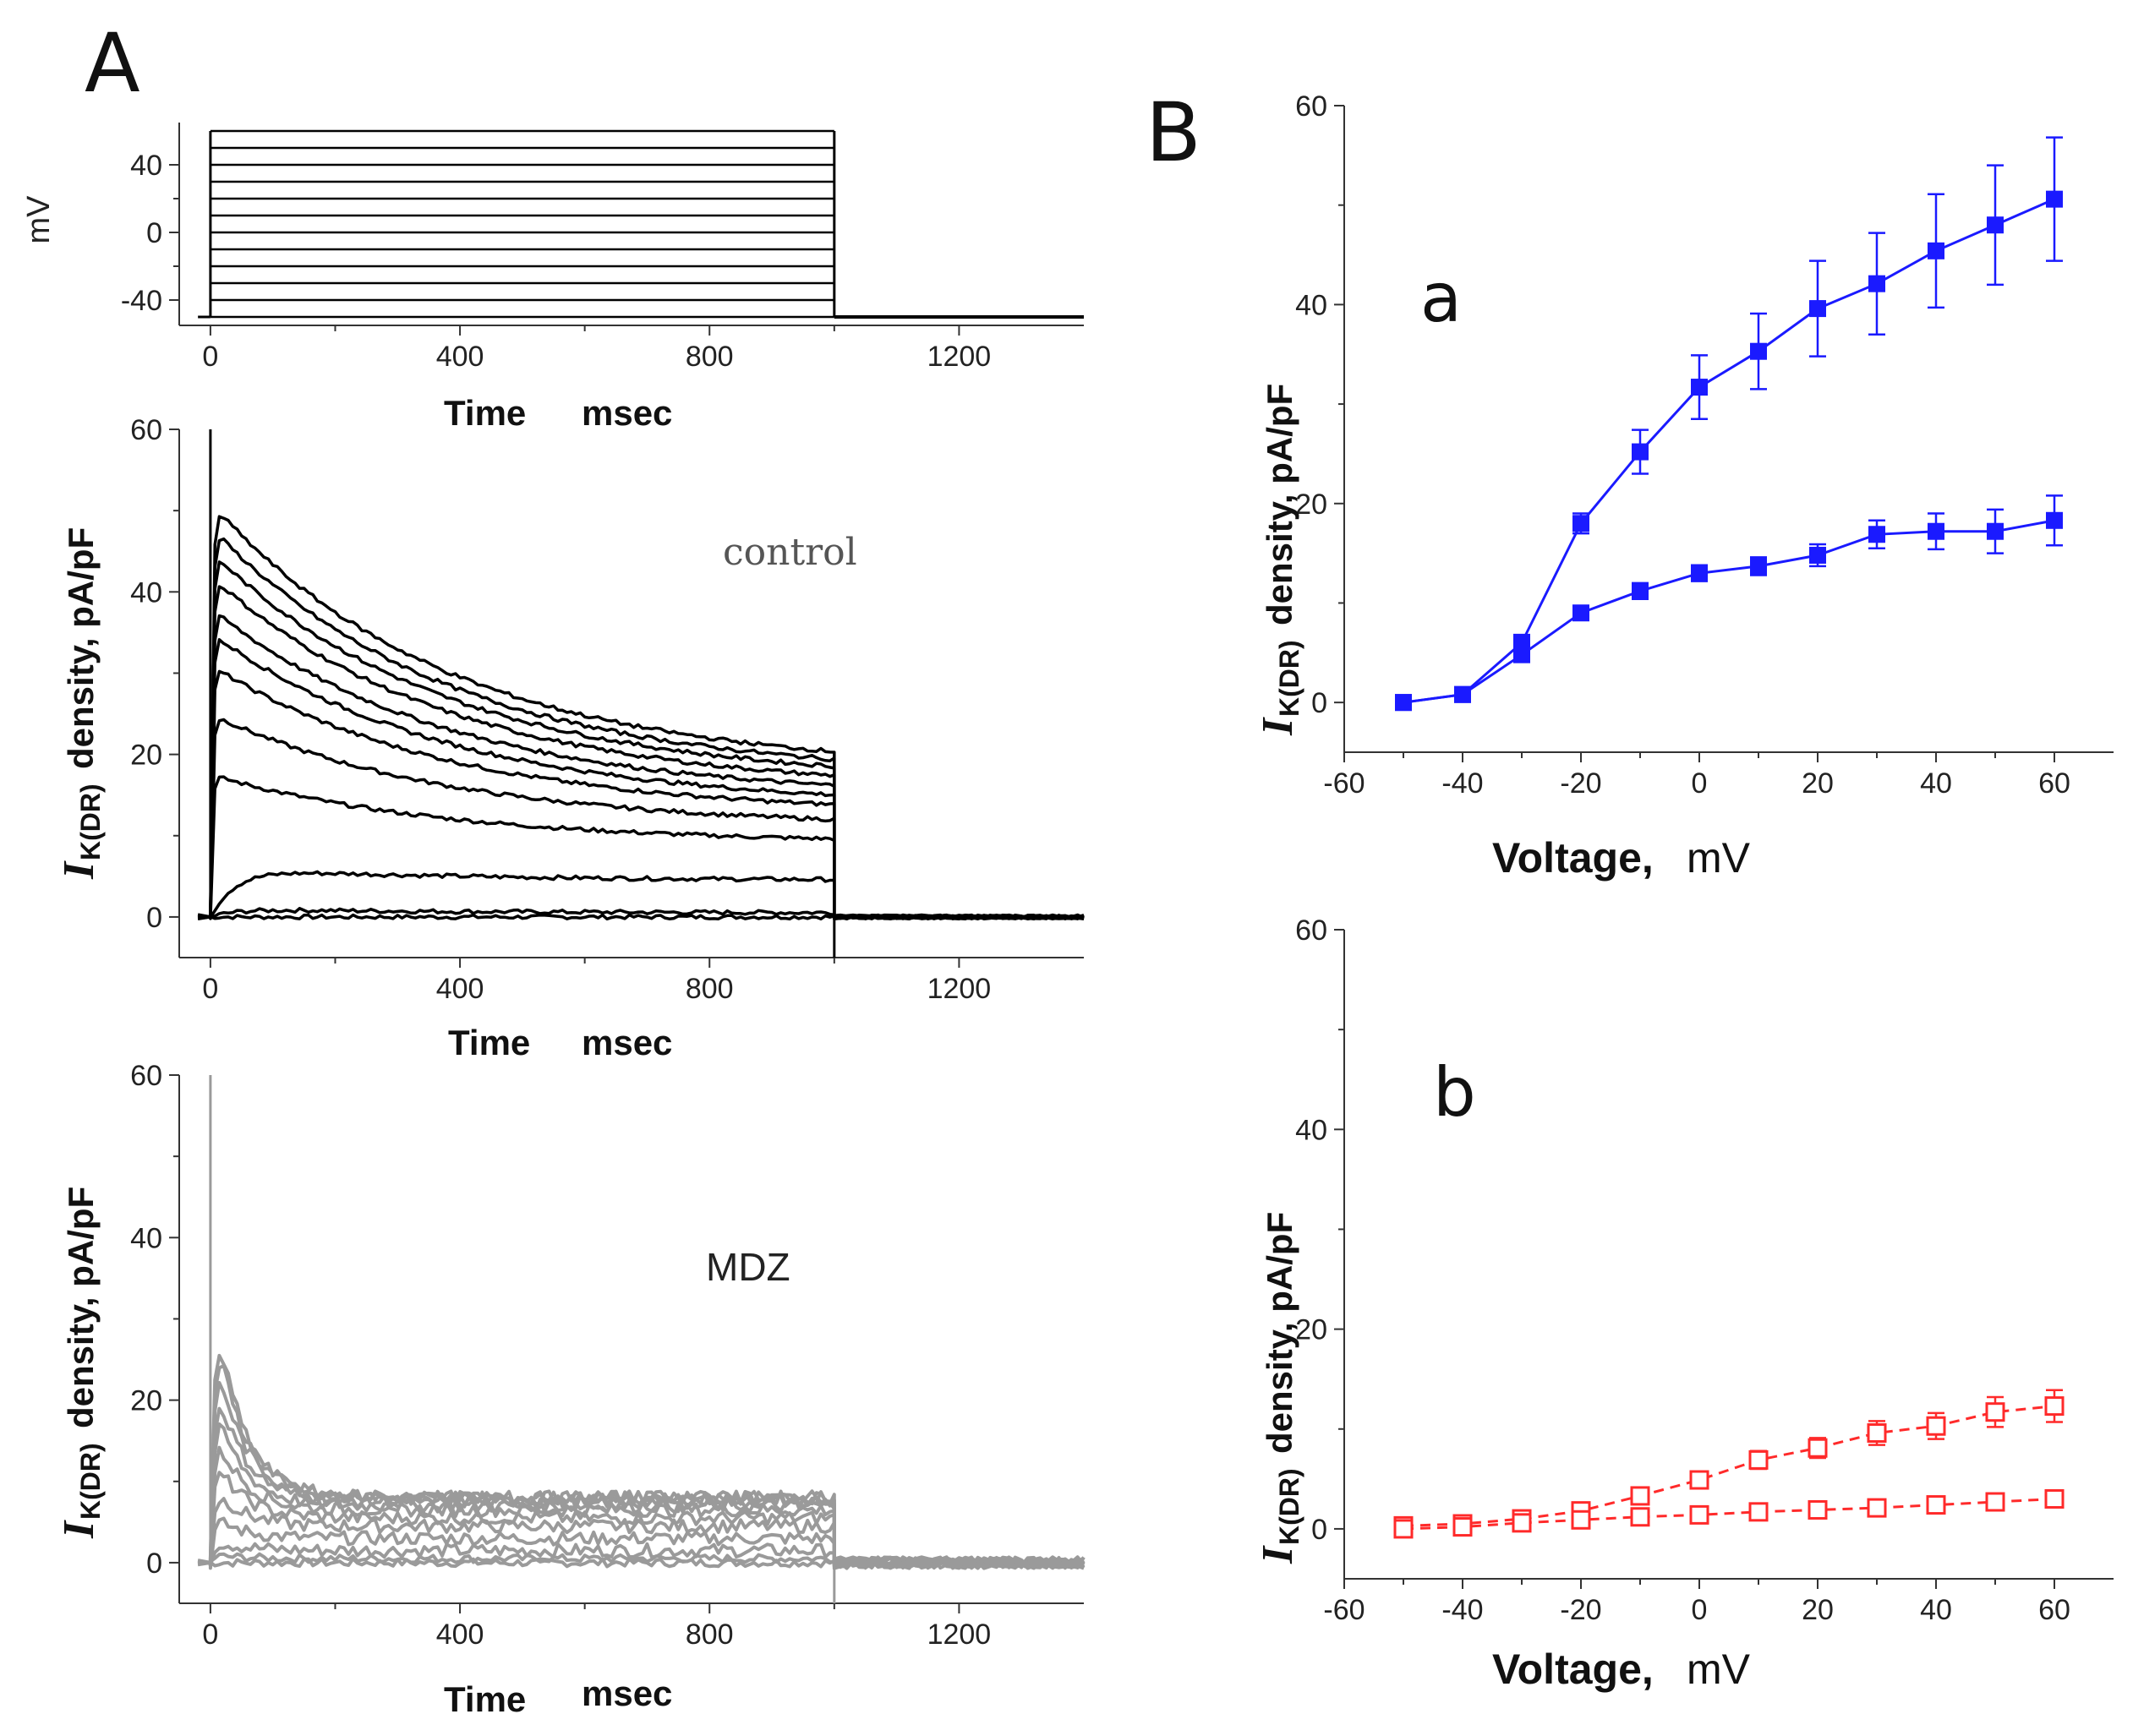 The height and width of the screenshot is (1736, 2133). I want to click on iv-a-ylabel-sub: K(DR), so click(1289, 678).